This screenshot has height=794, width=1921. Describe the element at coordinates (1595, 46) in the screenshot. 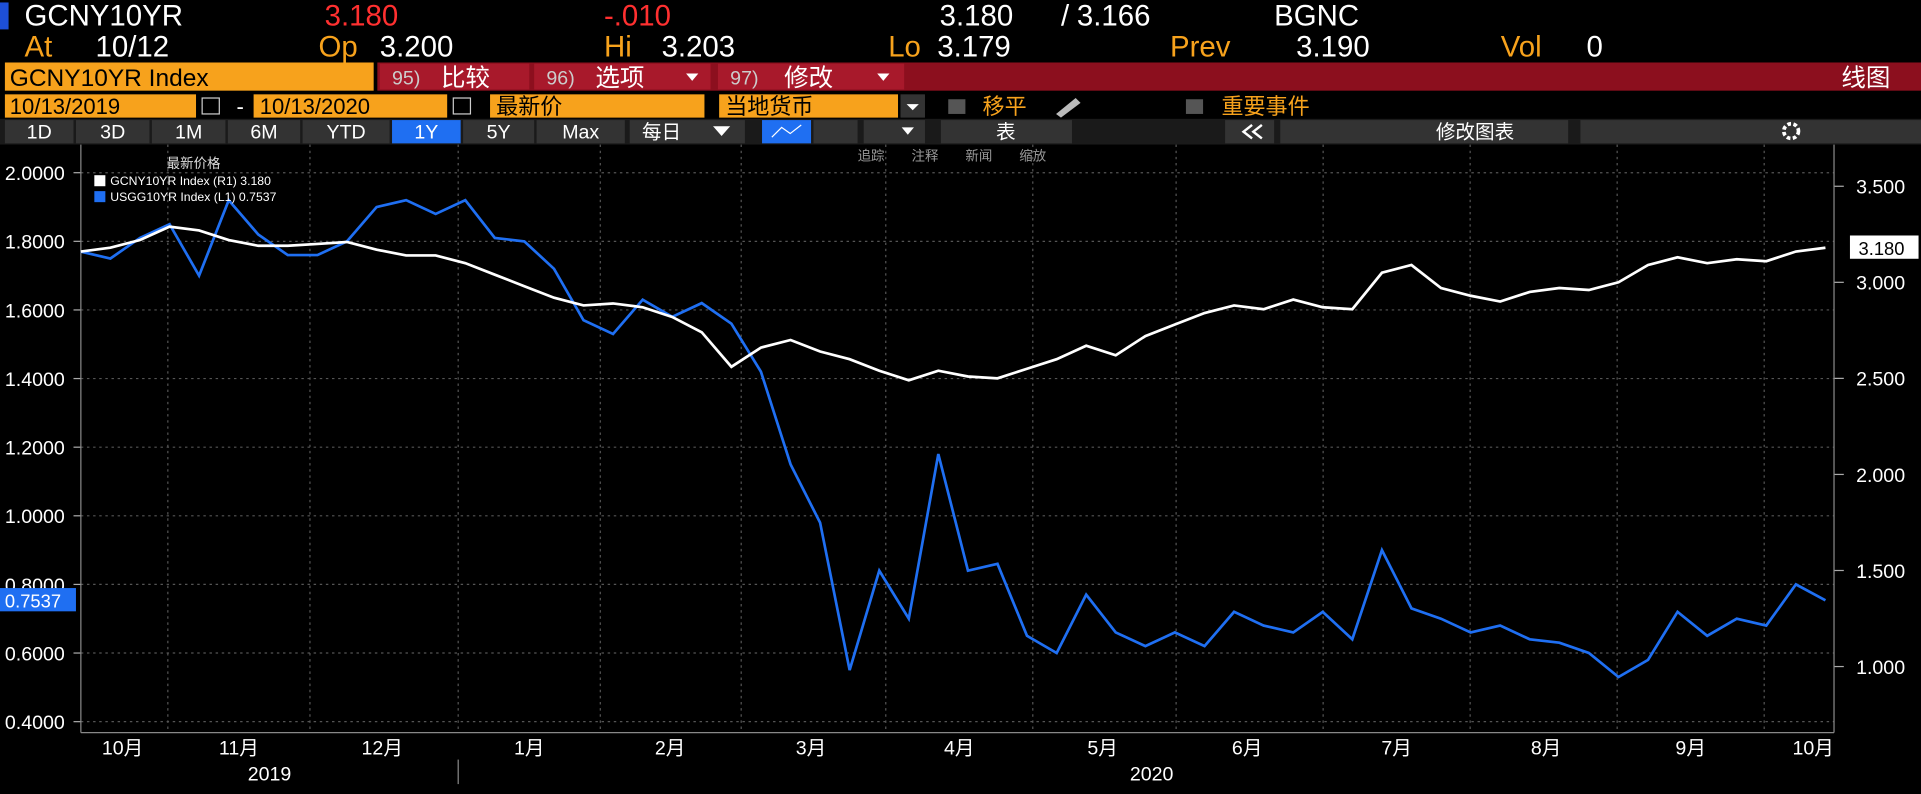

I see `vol: 0` at that location.